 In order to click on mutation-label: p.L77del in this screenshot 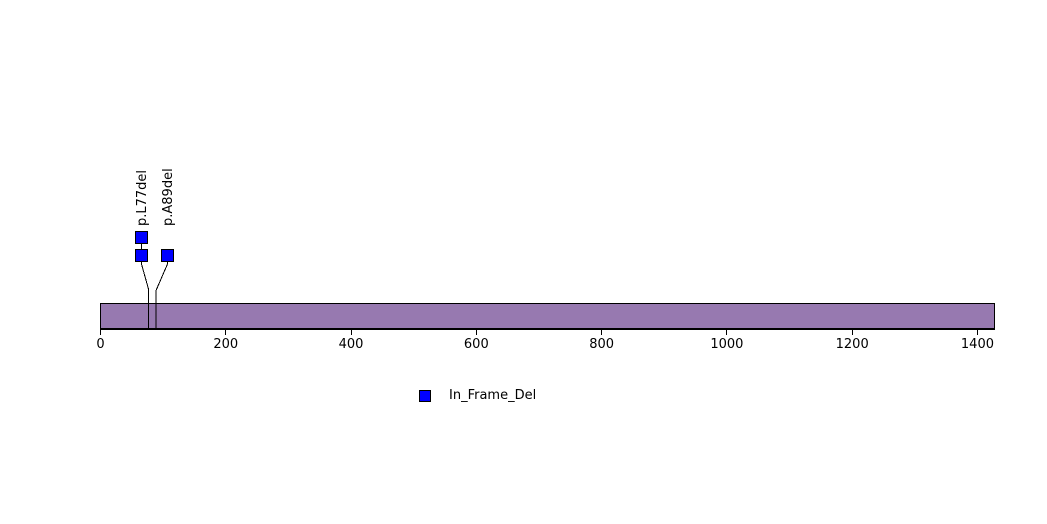, I will do `click(142, 197)`.